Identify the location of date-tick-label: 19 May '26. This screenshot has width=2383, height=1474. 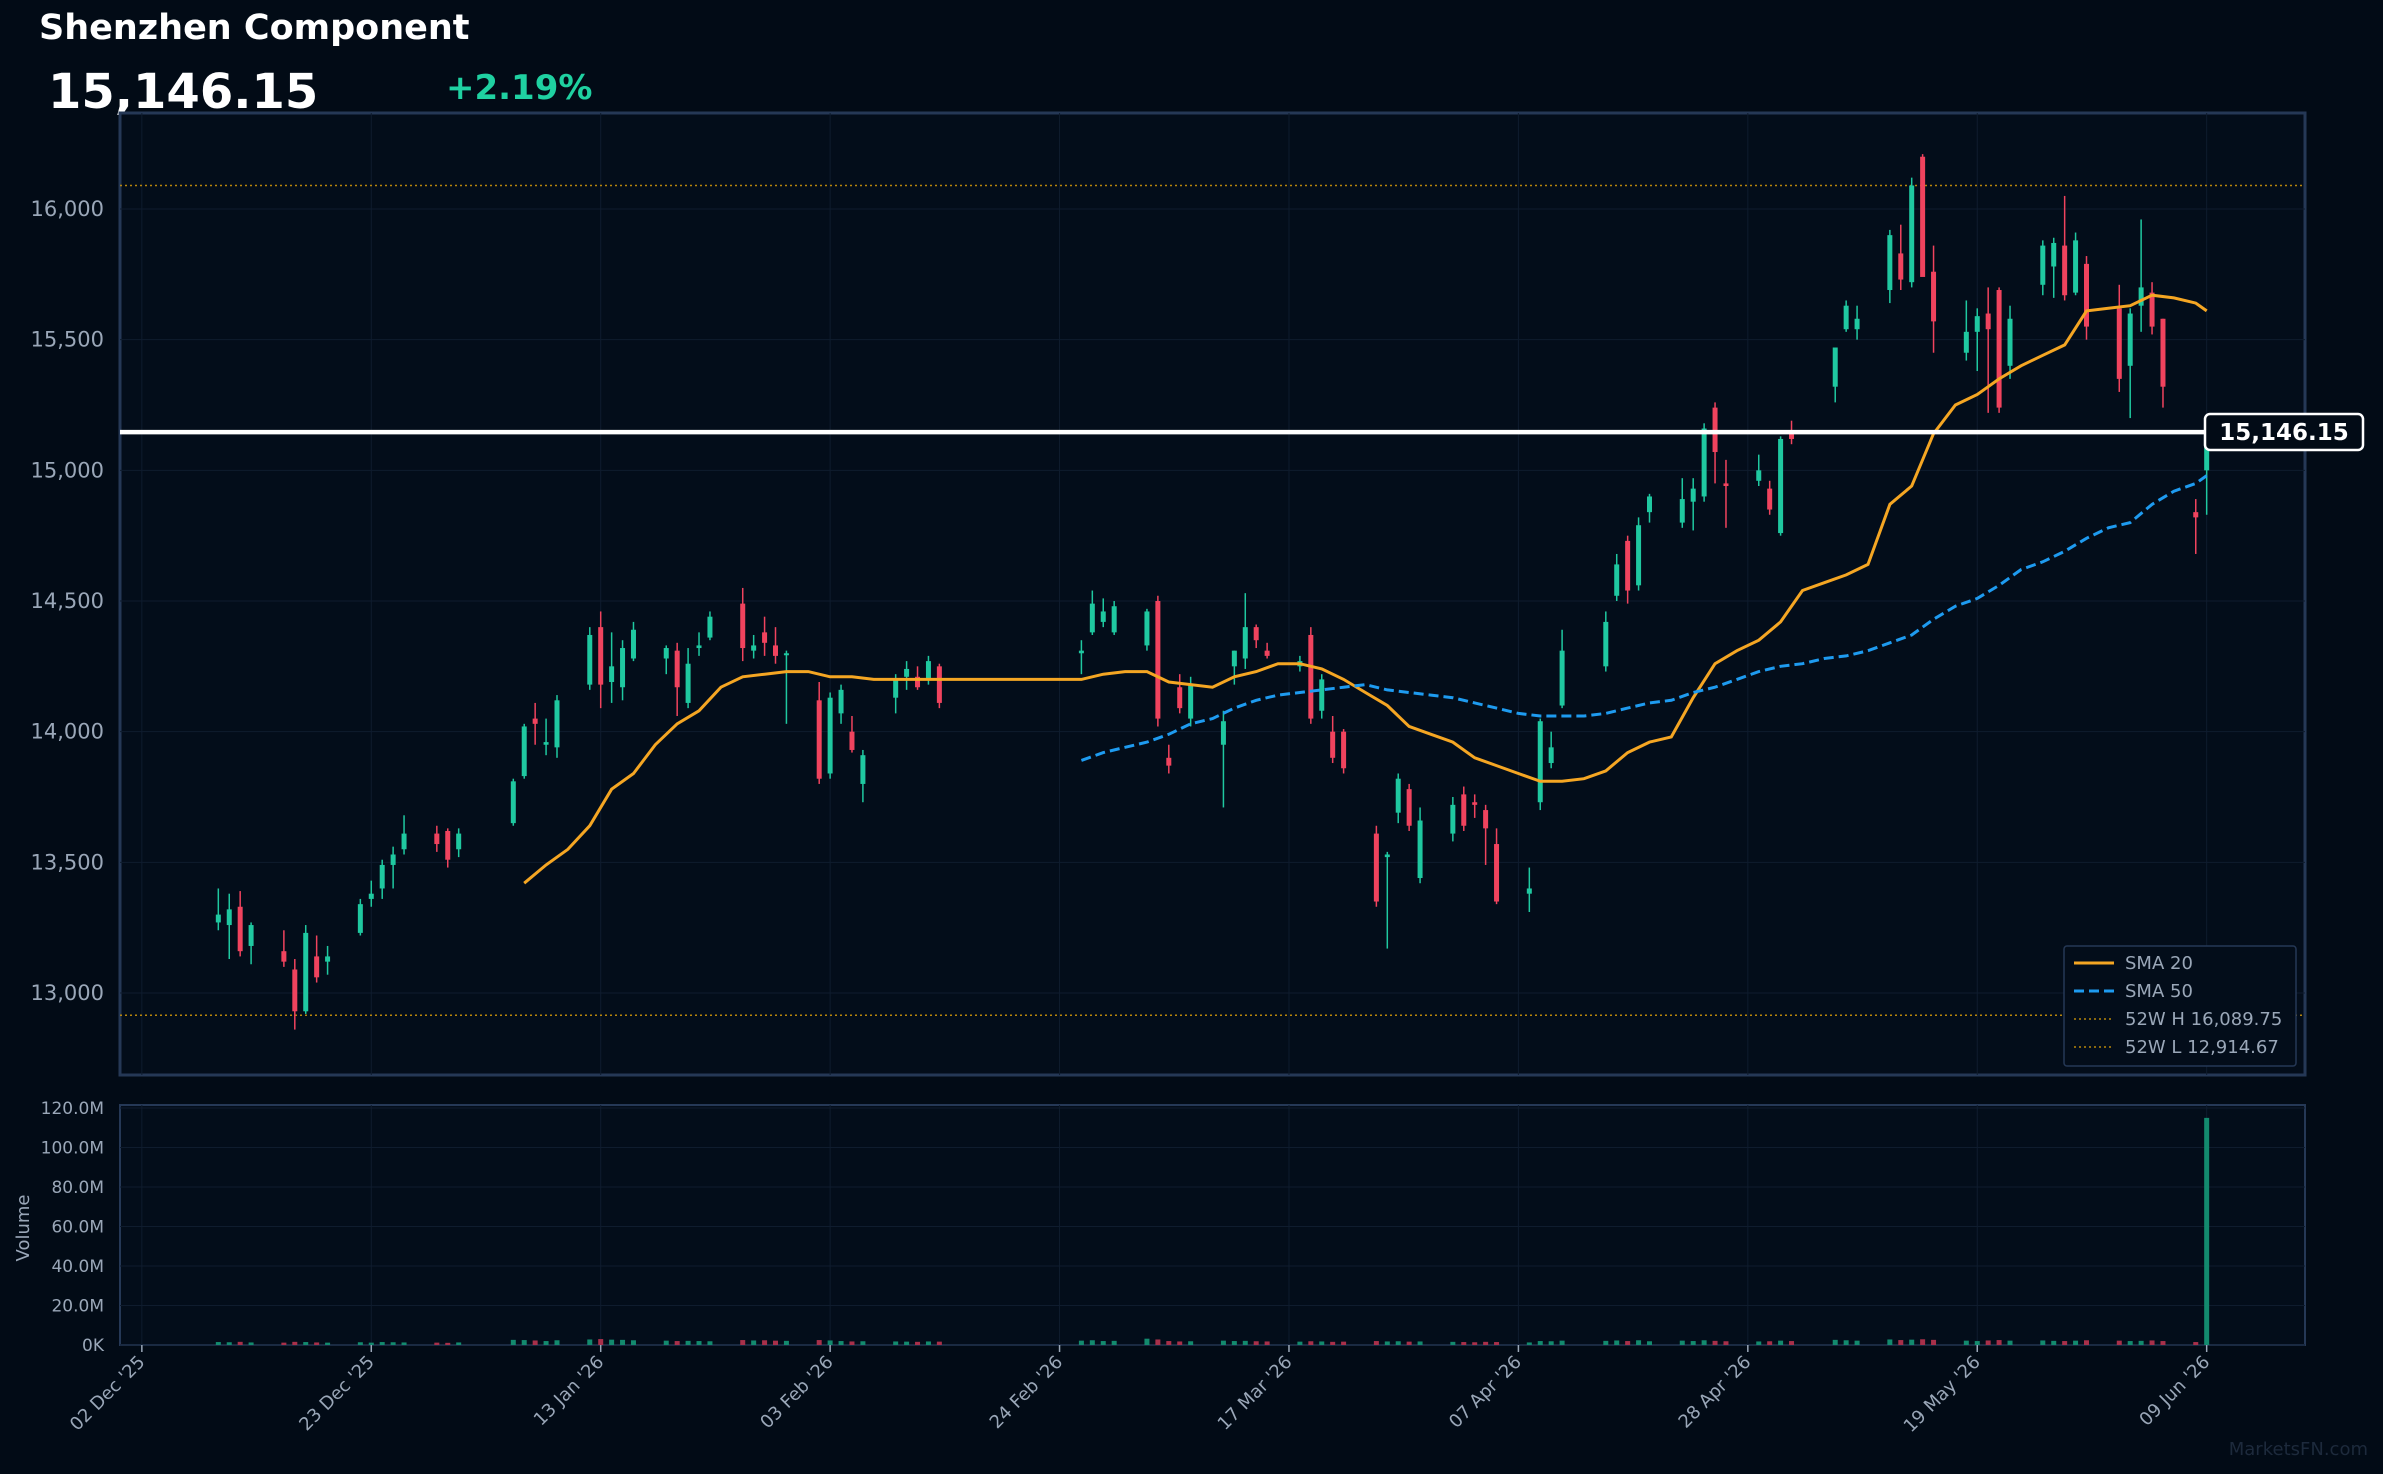
(1942, 1394).